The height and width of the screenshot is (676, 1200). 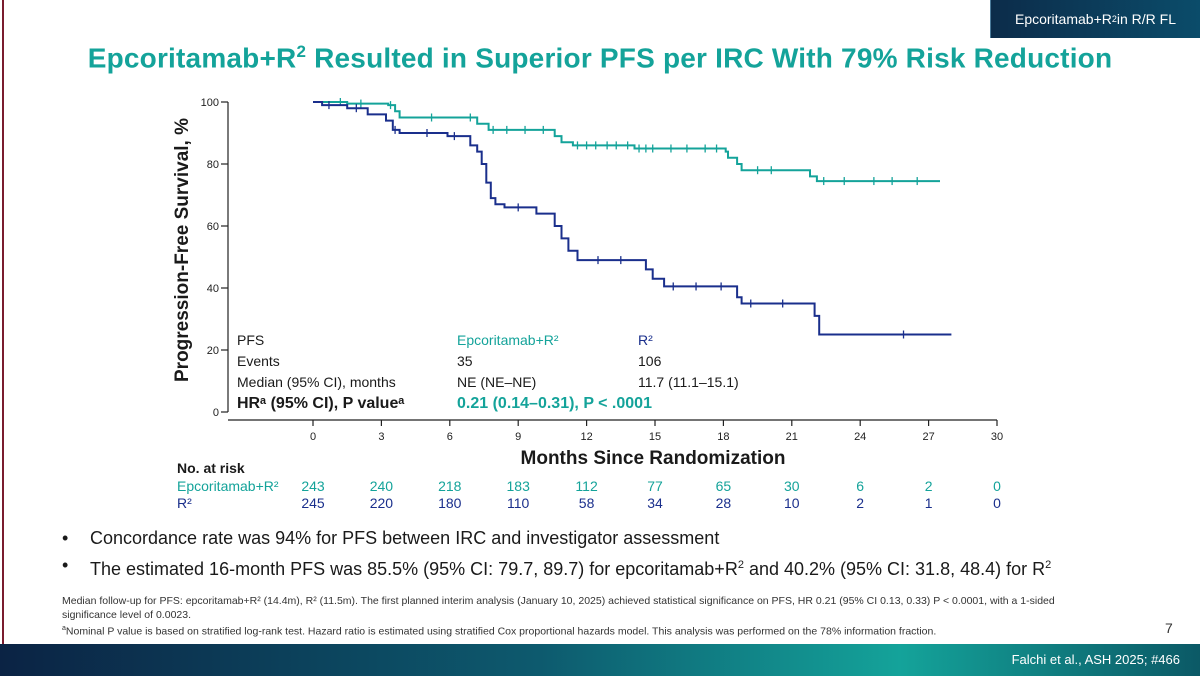 What do you see at coordinates (626, 142) in the screenshot?
I see `series-epco-line` at bounding box center [626, 142].